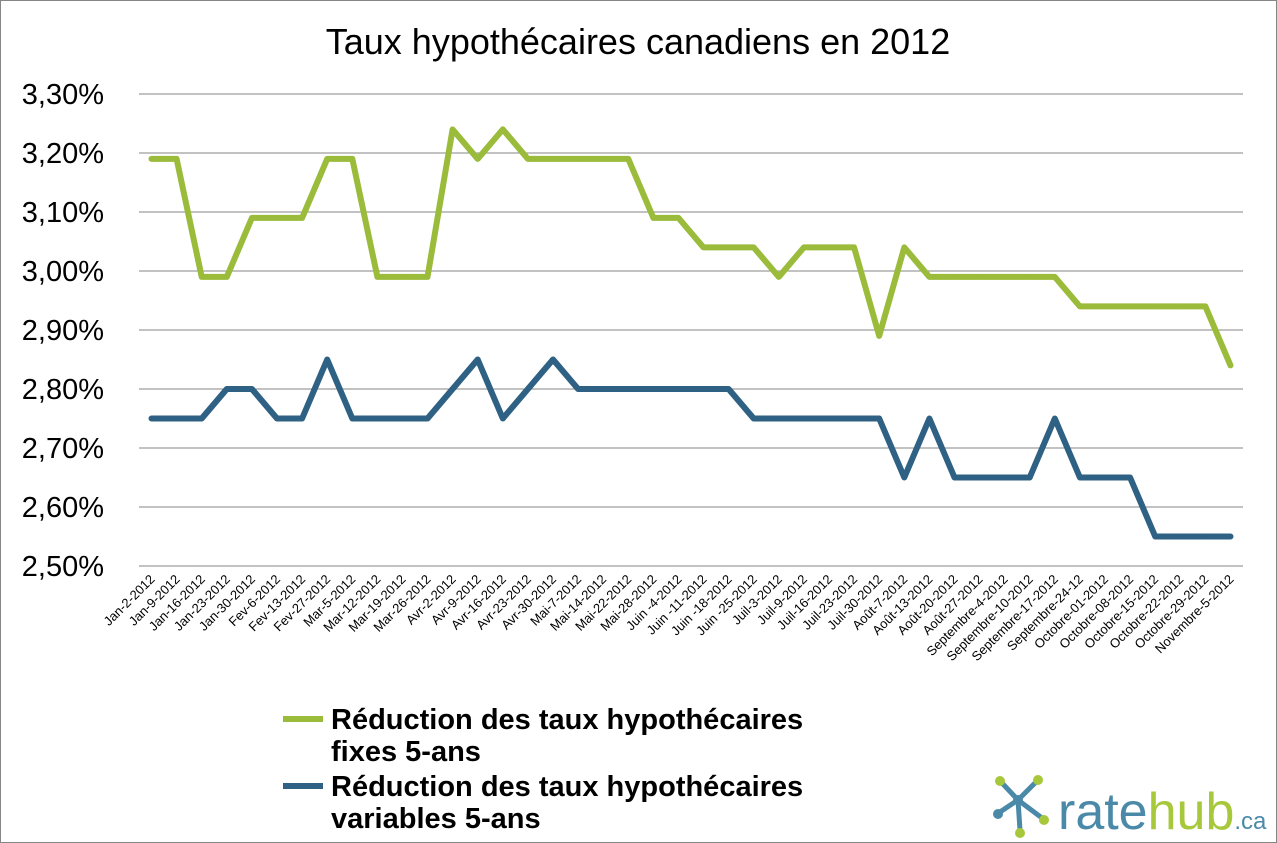  I want to click on y-tick-label: 2,70%, so click(63, 449).